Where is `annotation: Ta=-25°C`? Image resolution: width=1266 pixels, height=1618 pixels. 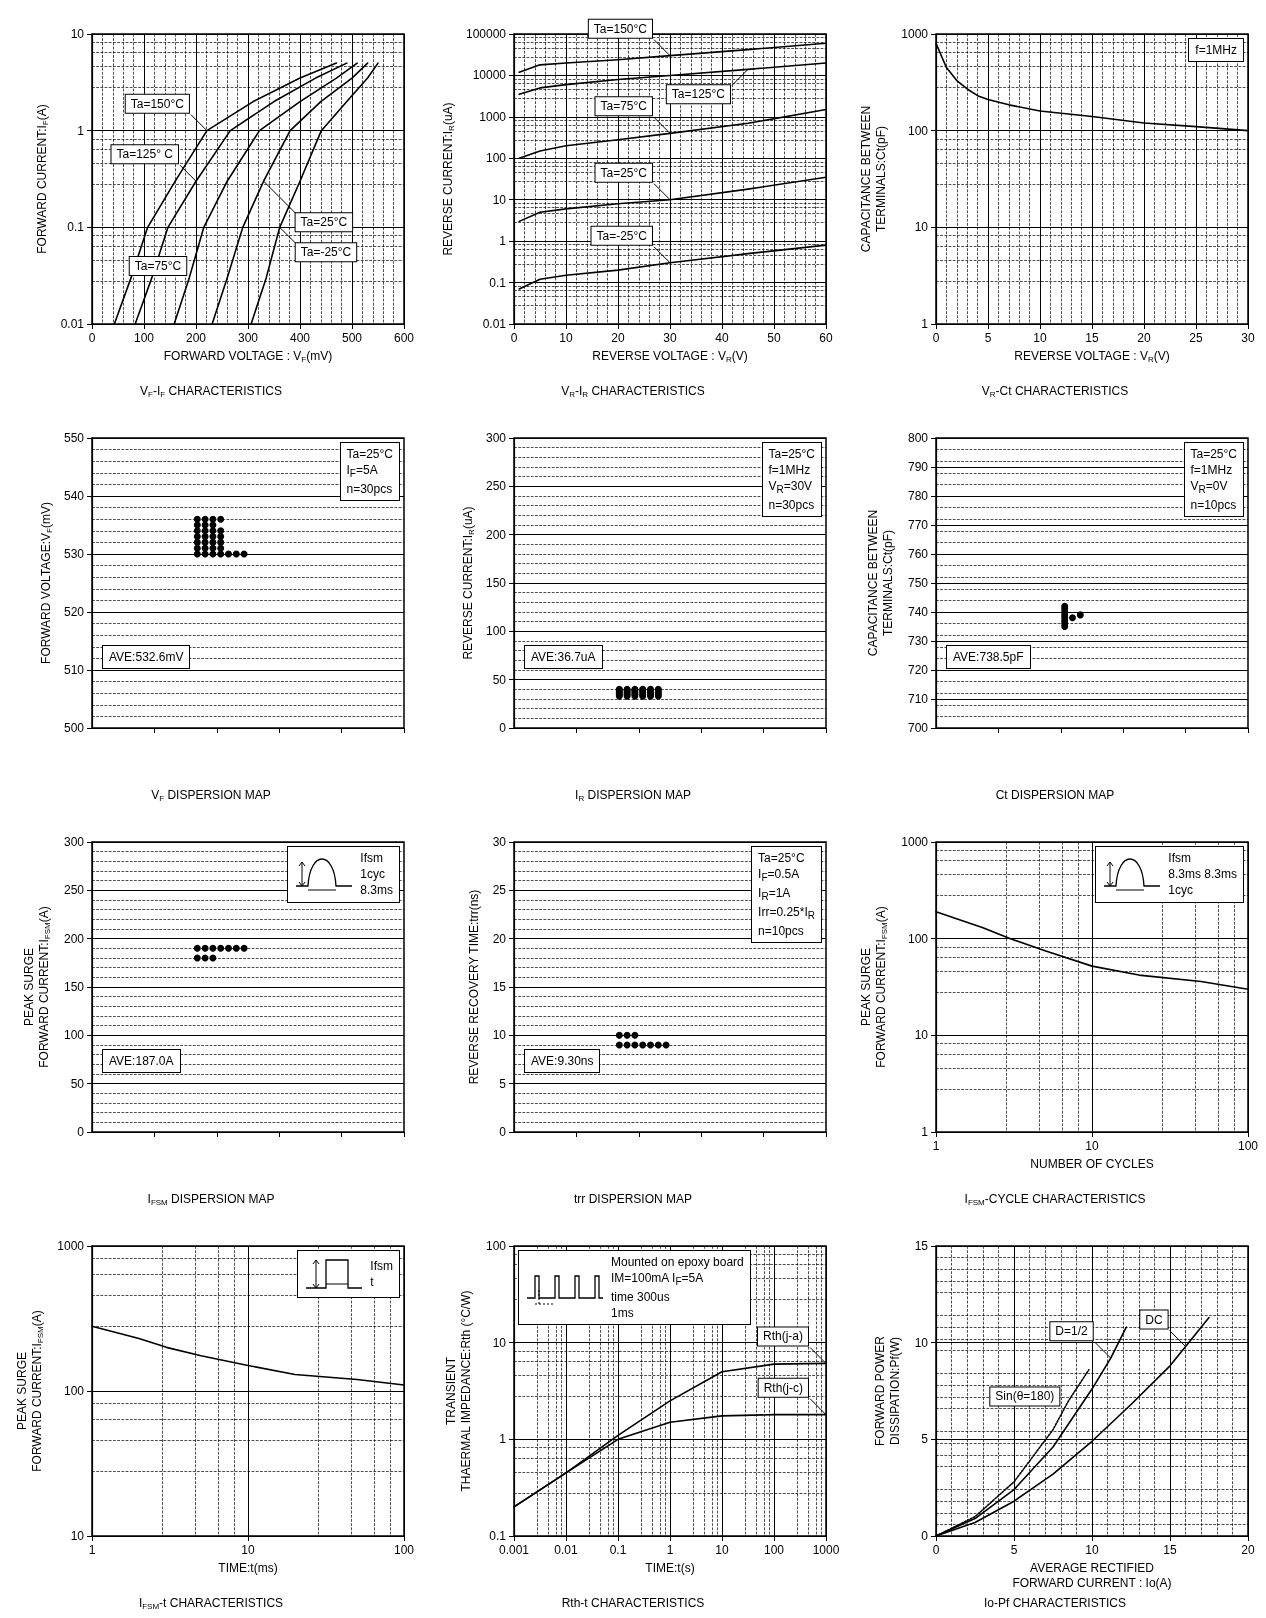 annotation: Ta=-25°C is located at coordinates (622, 235).